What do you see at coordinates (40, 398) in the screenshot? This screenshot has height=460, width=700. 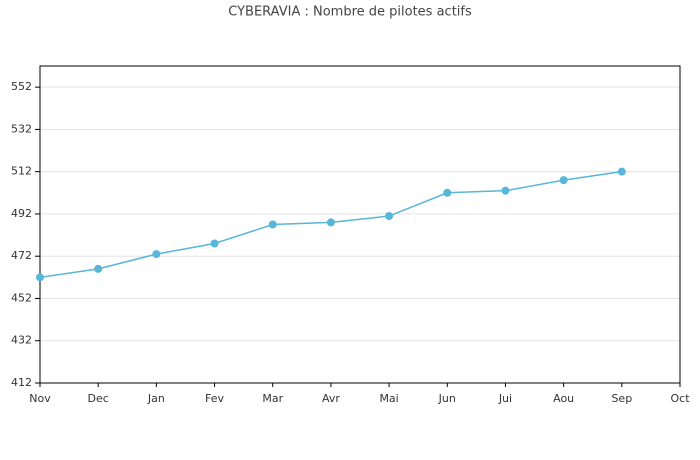 I see `x-tick-label: Nov` at bounding box center [40, 398].